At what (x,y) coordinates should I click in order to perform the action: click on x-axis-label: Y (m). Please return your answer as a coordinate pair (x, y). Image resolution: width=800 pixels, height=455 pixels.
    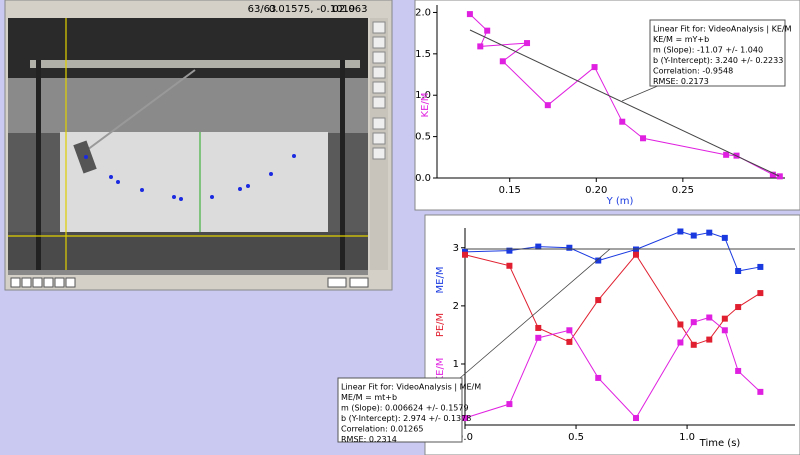
    Looking at the image, I should click on (620, 201).